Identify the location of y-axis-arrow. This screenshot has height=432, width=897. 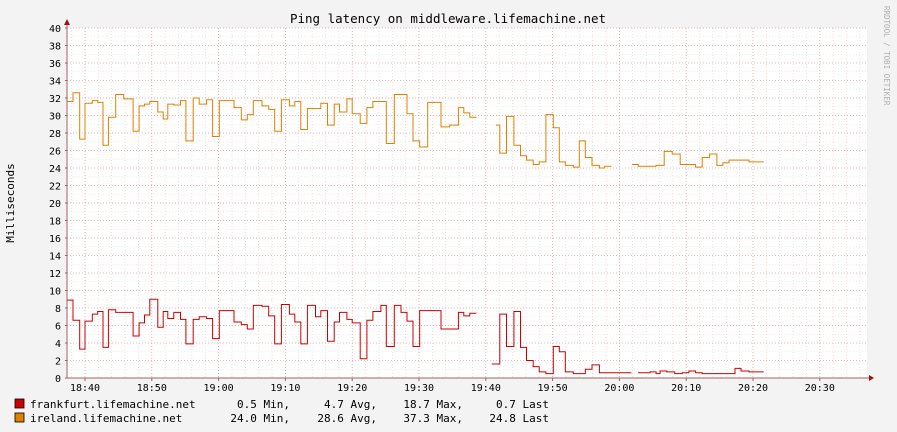
(67, 22).